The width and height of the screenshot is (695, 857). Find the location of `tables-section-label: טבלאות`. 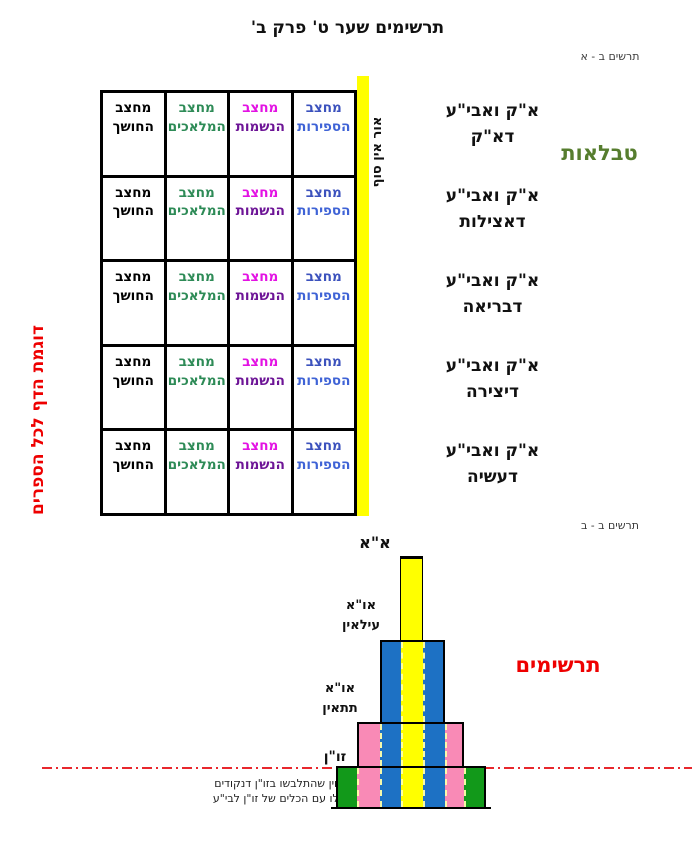

tables-section-label: טבלאות is located at coordinates (599, 152).